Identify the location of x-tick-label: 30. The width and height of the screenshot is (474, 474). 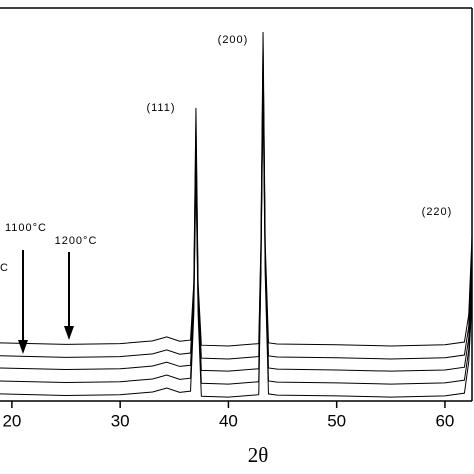
(120, 420).